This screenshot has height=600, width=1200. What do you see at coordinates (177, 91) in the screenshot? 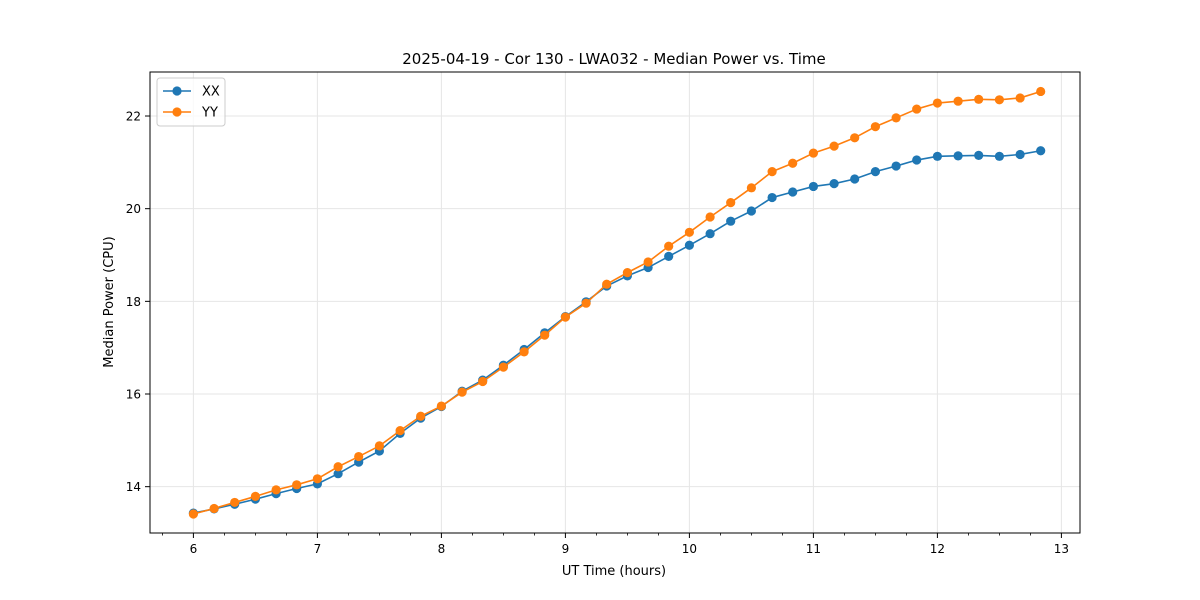
I see `legend-marker-xx` at bounding box center [177, 91].